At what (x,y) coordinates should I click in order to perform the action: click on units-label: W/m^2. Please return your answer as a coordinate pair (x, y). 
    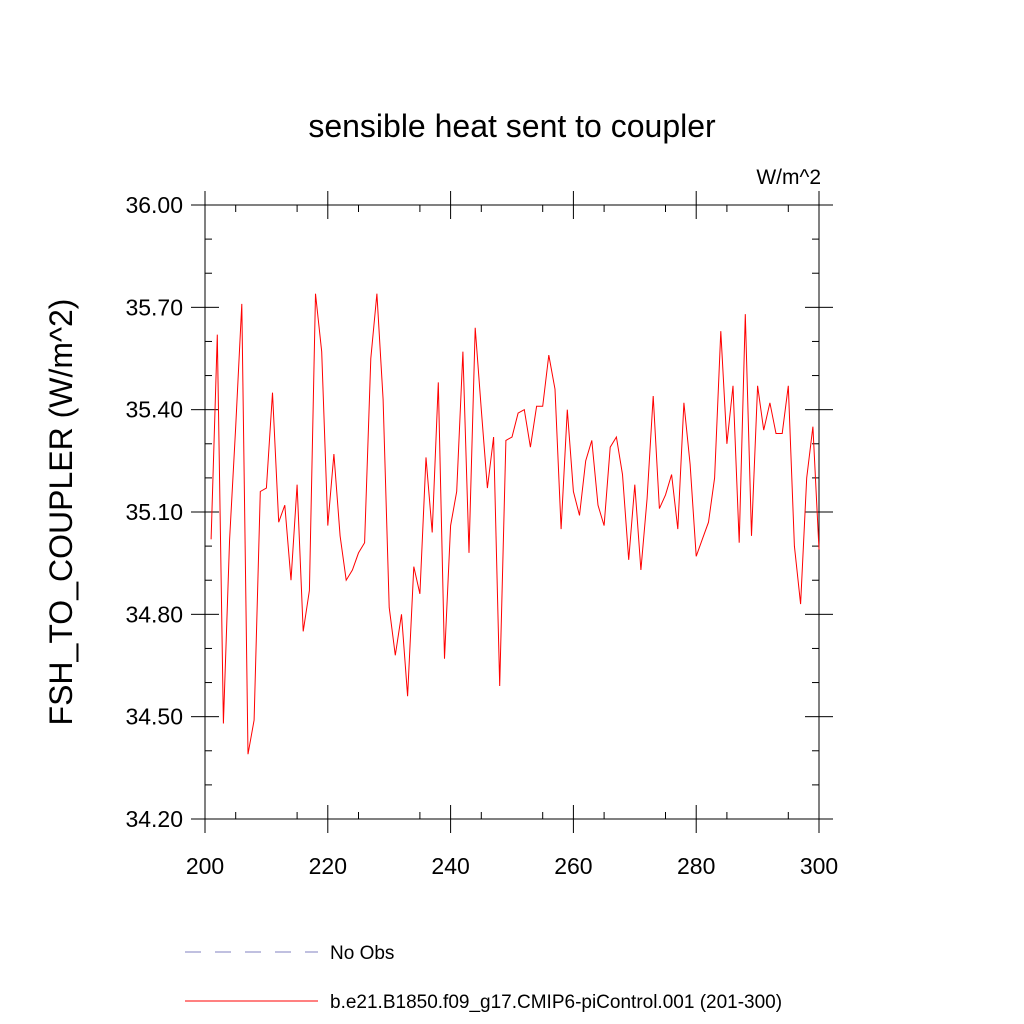
    Looking at the image, I should click on (788, 177).